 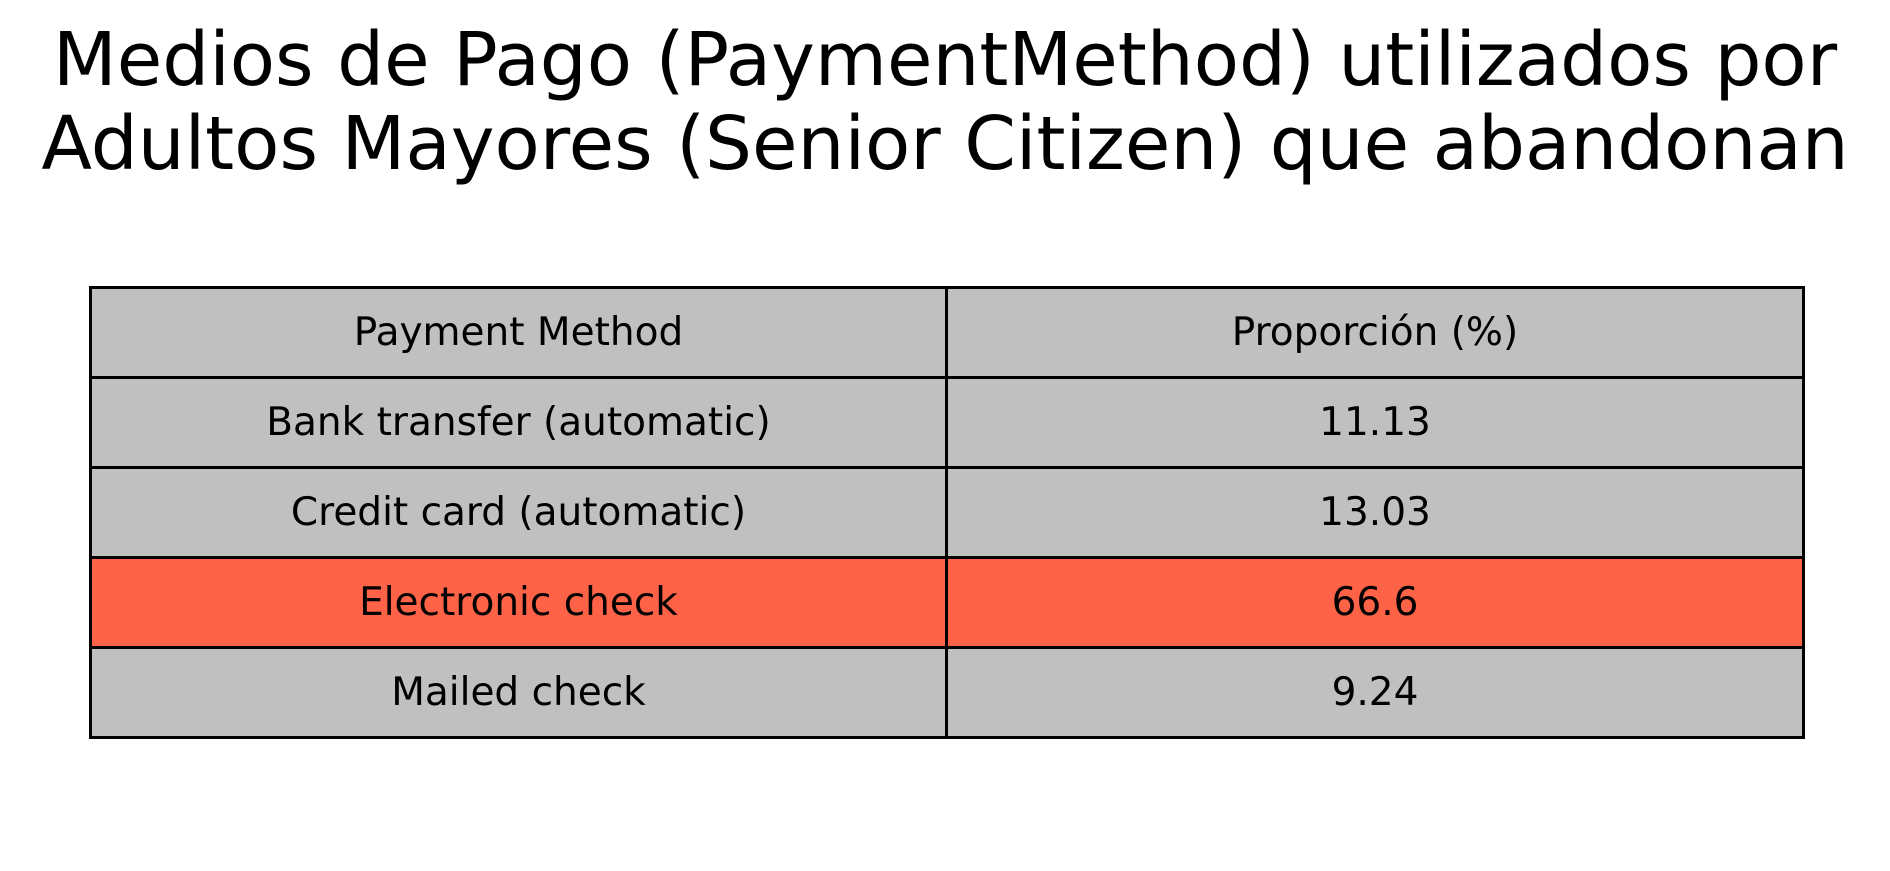 What do you see at coordinates (1375, 602) in the screenshot?
I see `cell-proportion: 66.6` at bounding box center [1375, 602].